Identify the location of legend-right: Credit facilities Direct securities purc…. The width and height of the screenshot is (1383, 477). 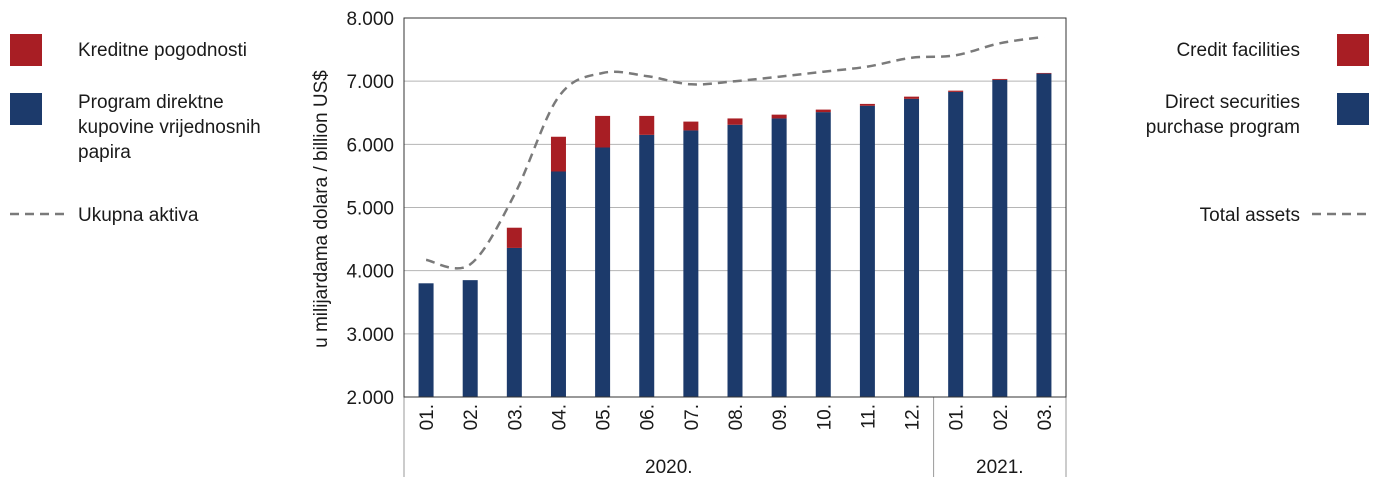
(1258, 130).